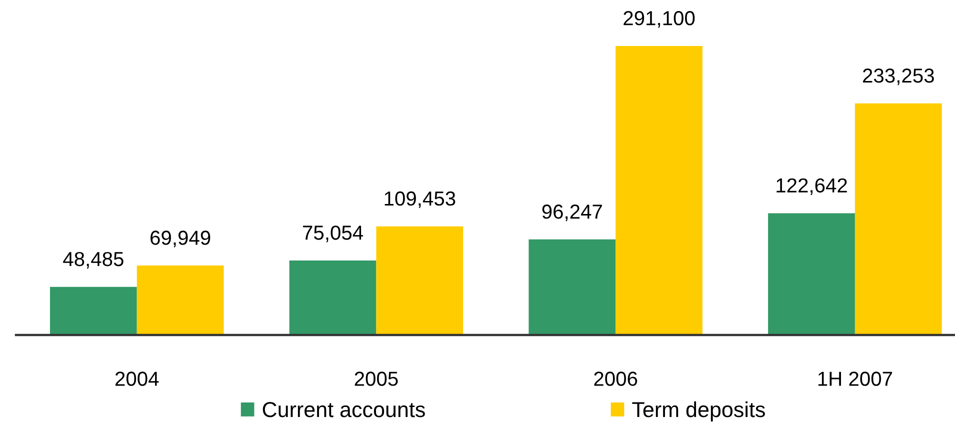 The width and height of the screenshot is (955, 425). Describe the element at coordinates (698, 411) in the screenshot. I see `legend-label: Term deposits` at that location.